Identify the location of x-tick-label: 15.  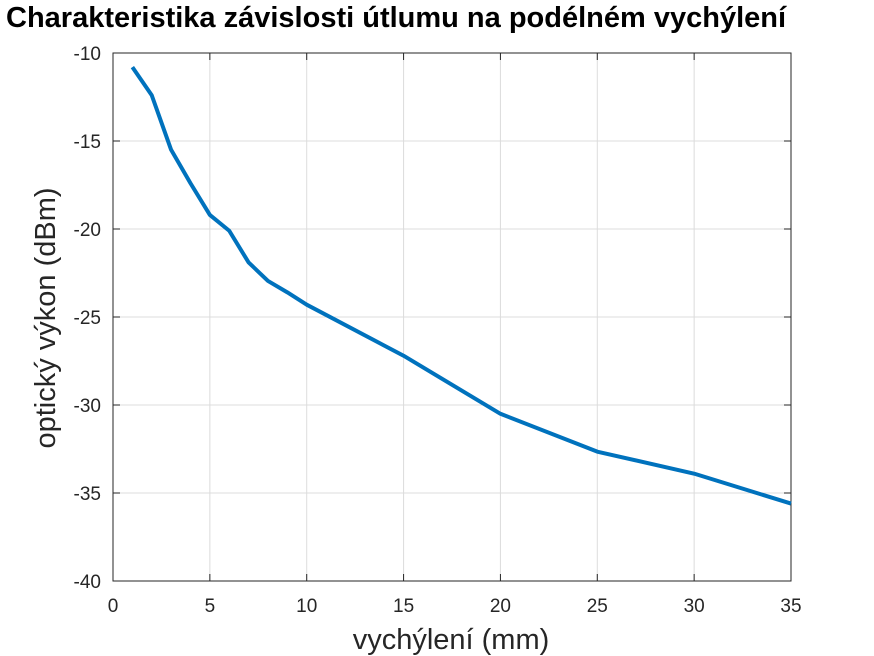
(403, 606).